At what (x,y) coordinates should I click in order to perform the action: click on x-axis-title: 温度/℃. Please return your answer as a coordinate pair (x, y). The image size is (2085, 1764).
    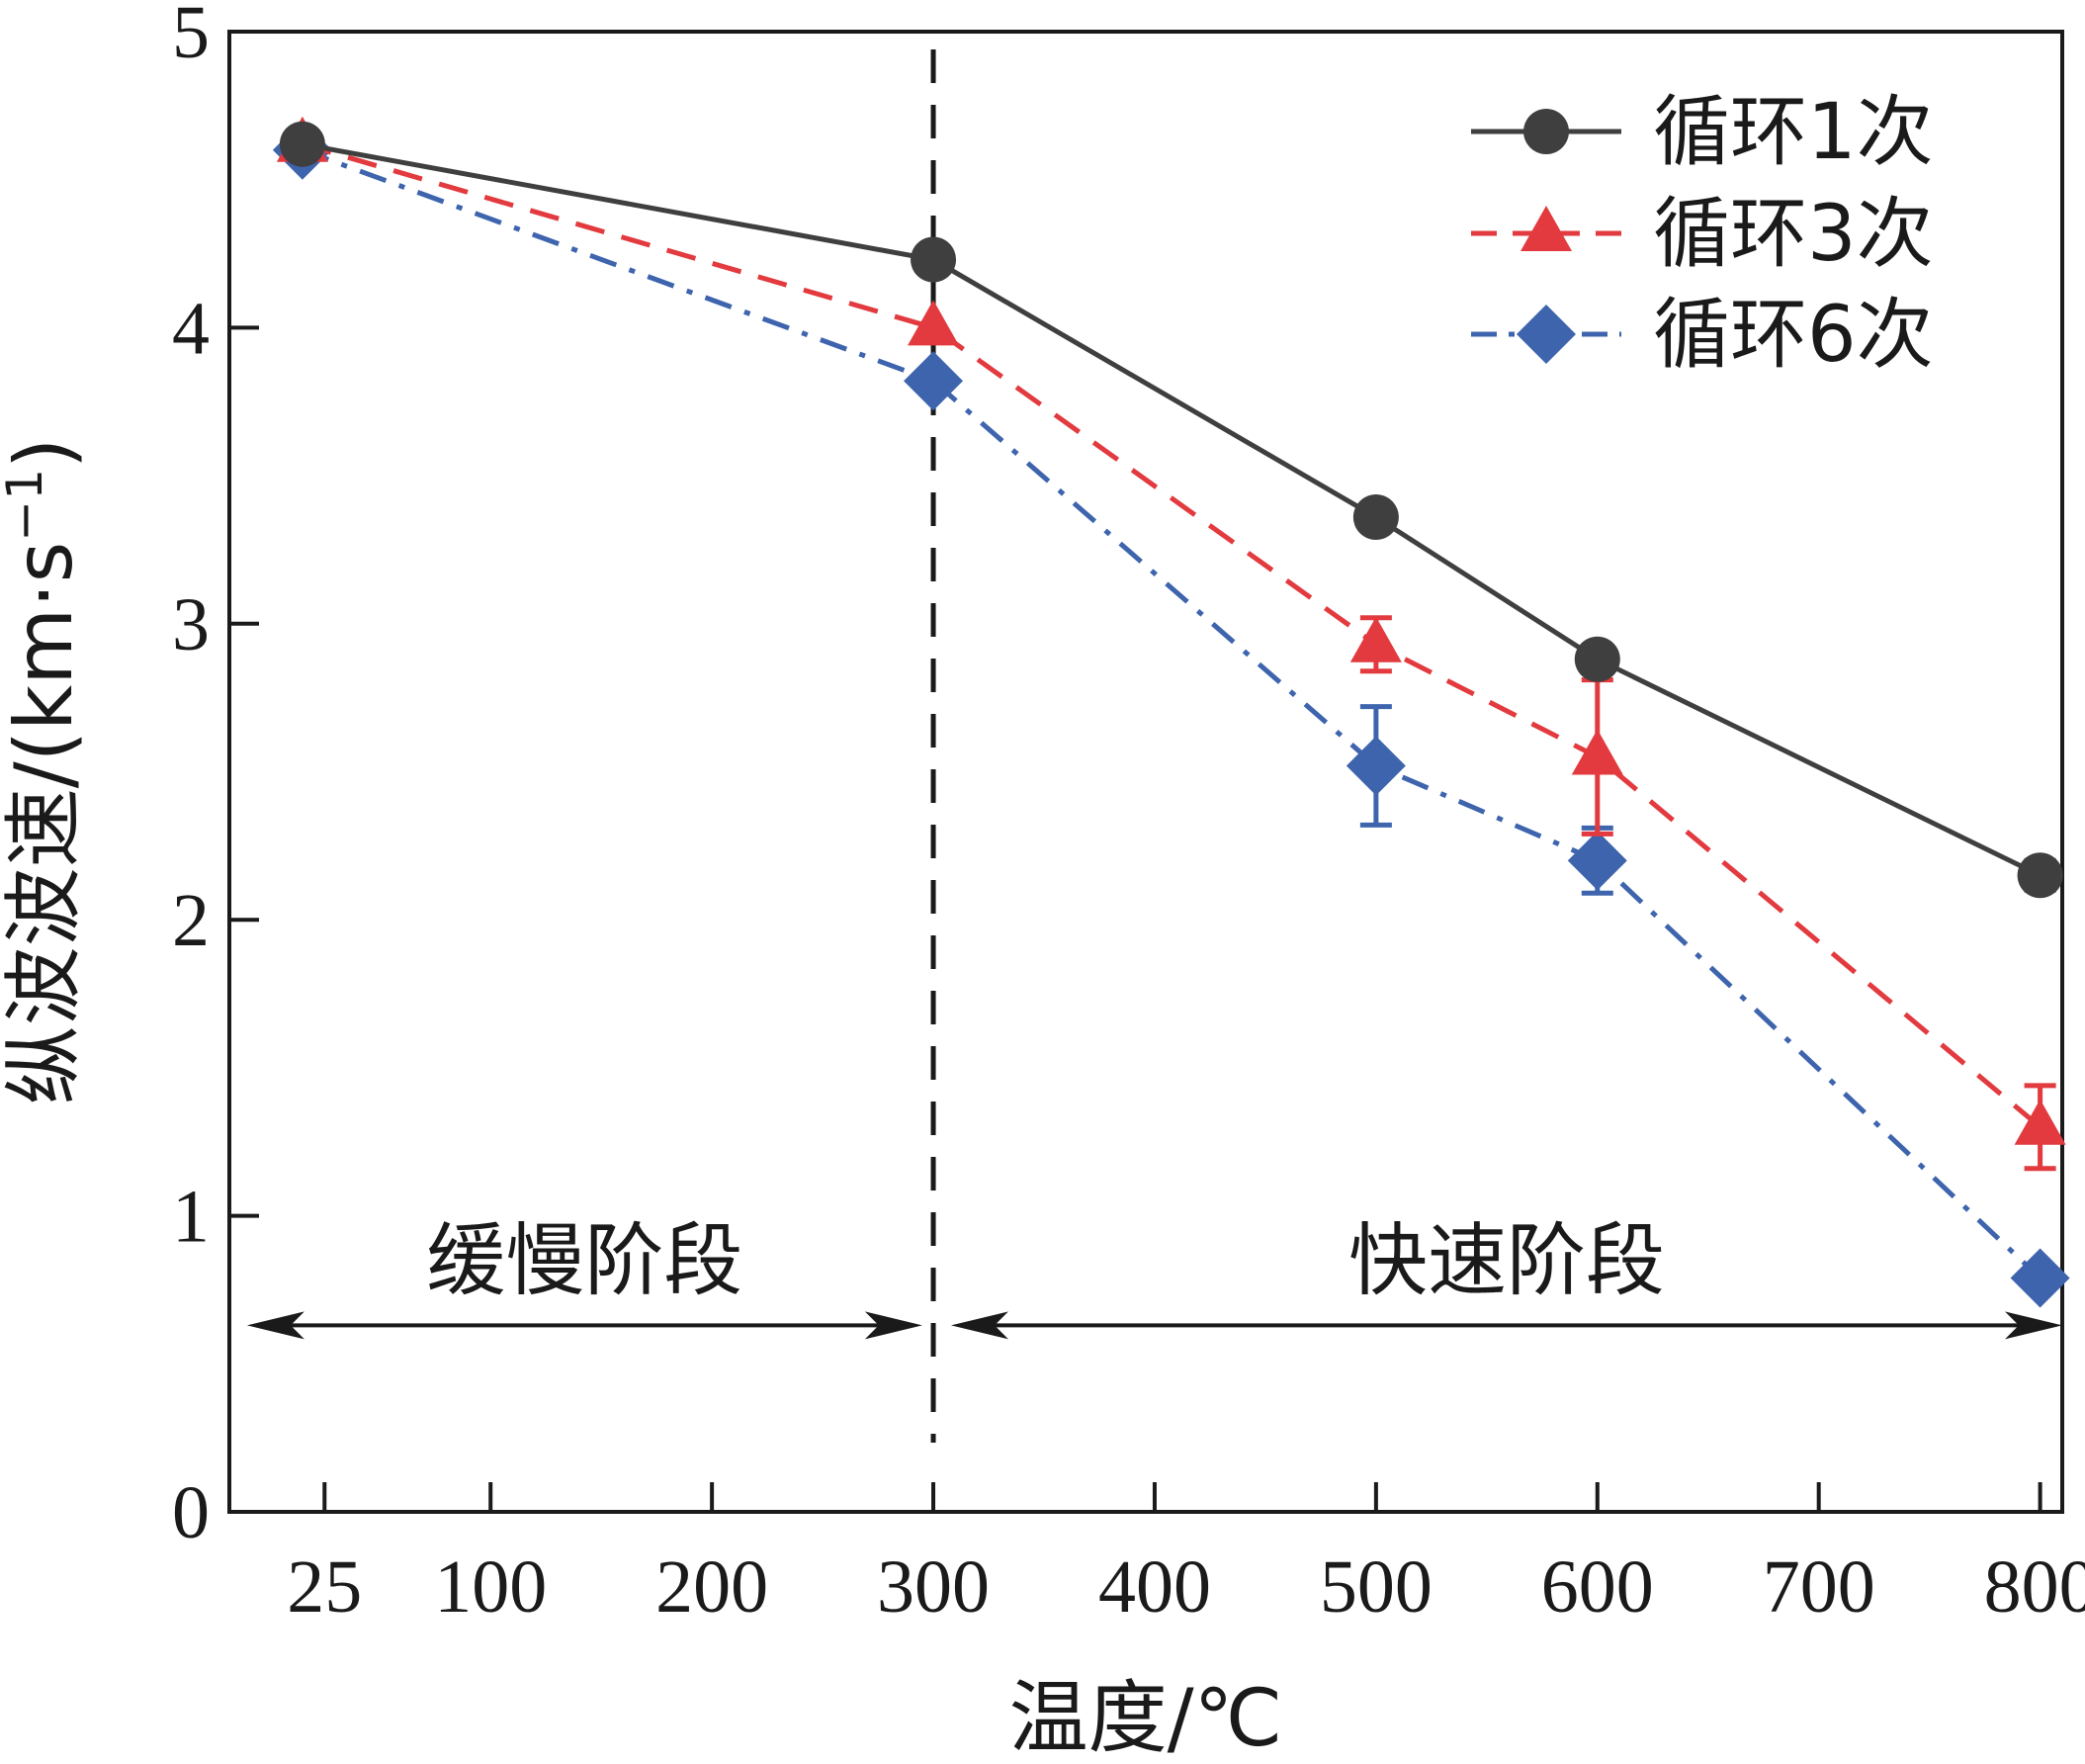
    Looking at the image, I should click on (1146, 1718).